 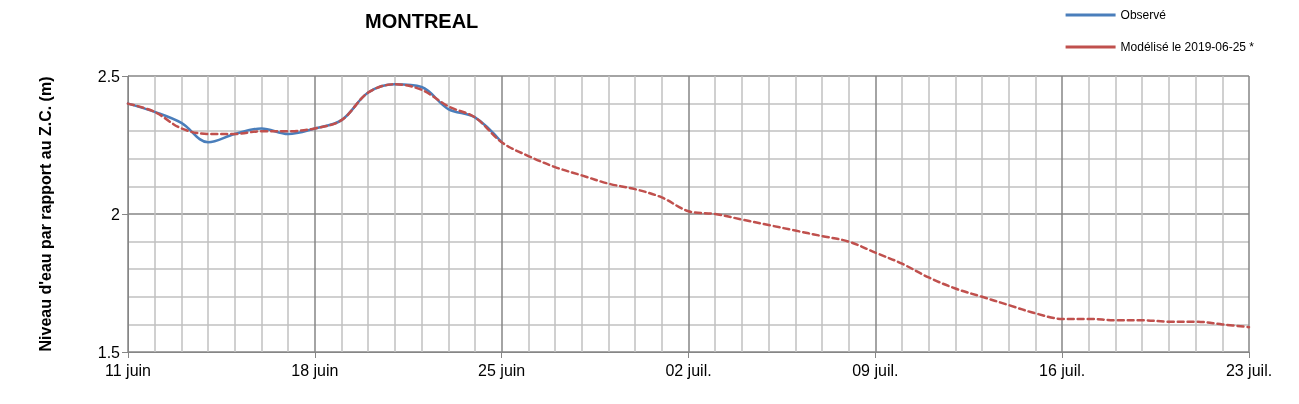 What do you see at coordinates (128, 370) in the screenshot?
I see `x-tick-label: 11 juin` at bounding box center [128, 370].